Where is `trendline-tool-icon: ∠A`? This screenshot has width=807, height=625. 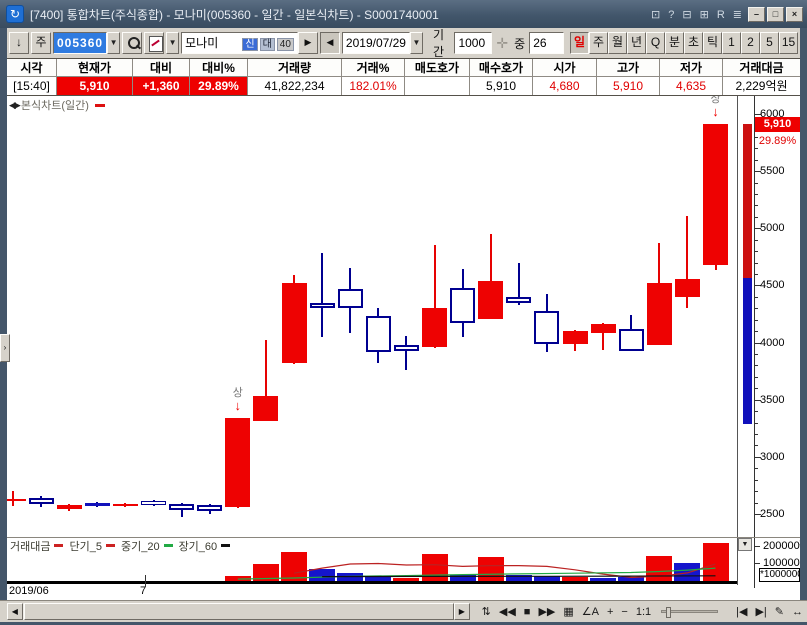 trendline-tool-icon: ∠A is located at coordinates (590, 612).